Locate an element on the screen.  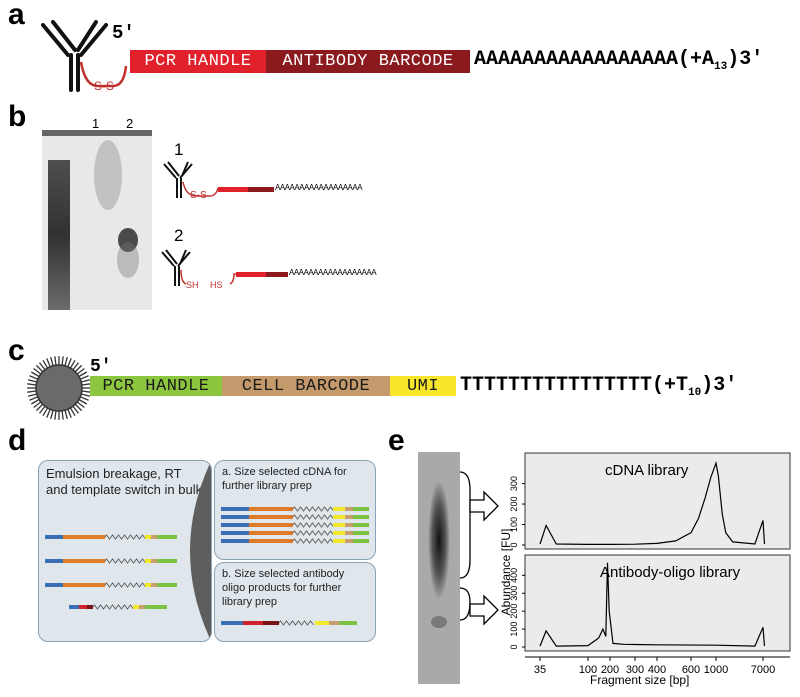
antibody-icon is located at coordinates (84, 56).